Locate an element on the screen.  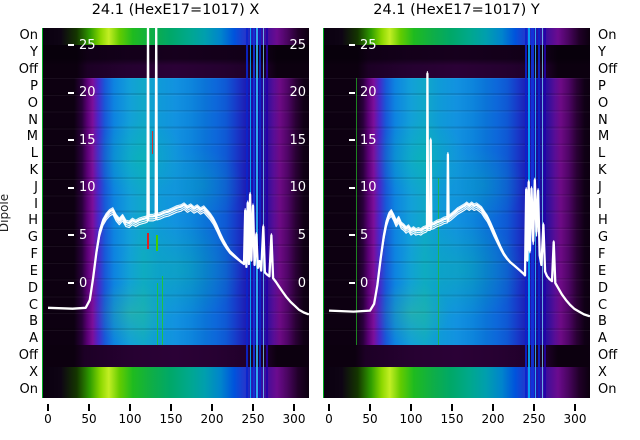
x-tick-label: 150 is located at coordinates (171, 419).